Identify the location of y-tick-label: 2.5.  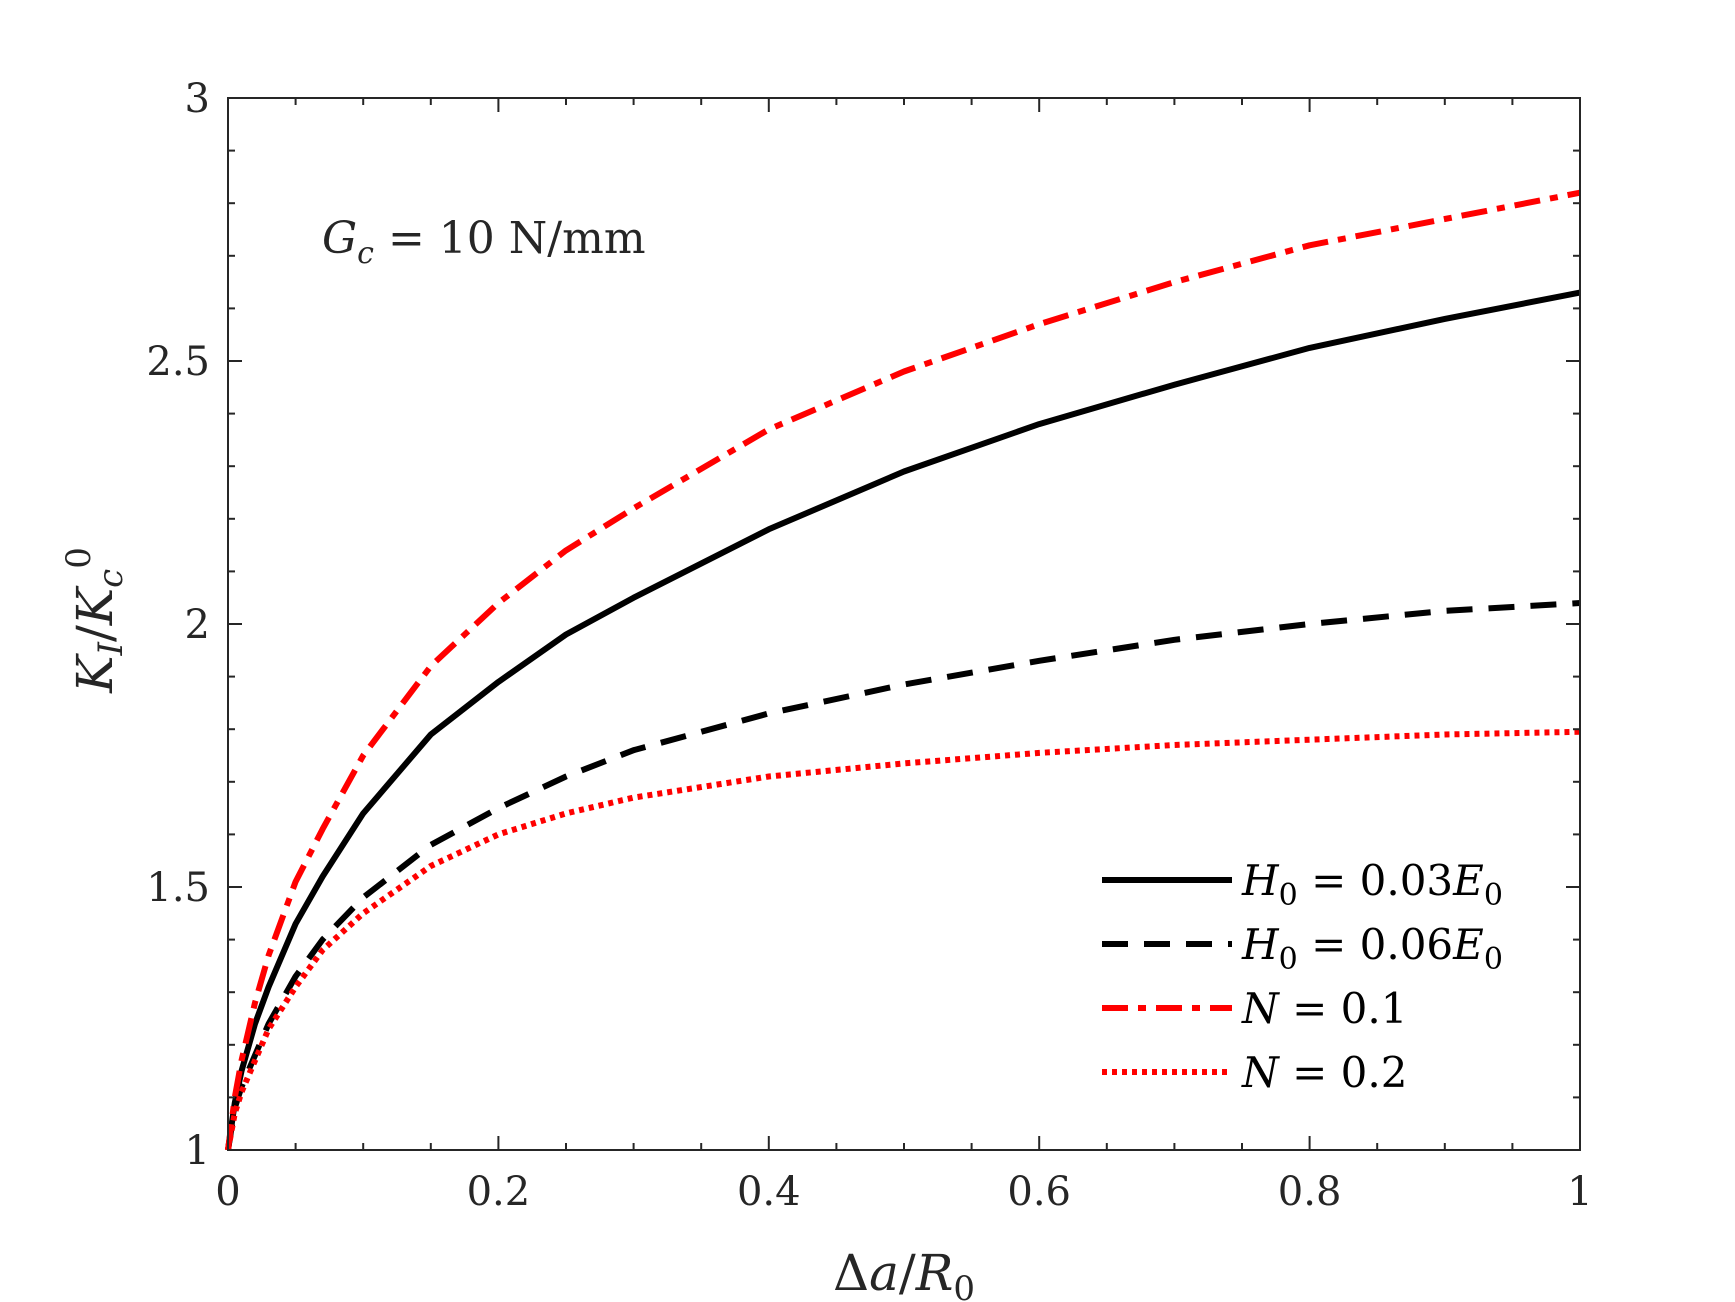
(178, 362).